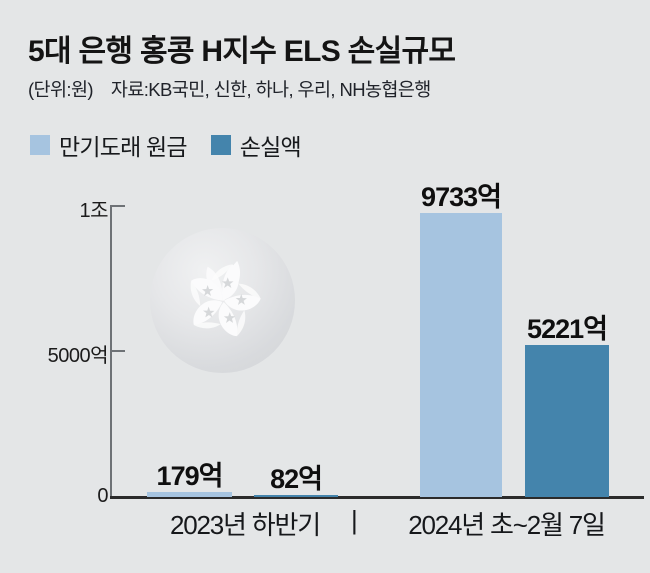 Image resolution: width=650 pixels, height=573 pixels. I want to click on x-axis-label-2023: 2023년 하반기, so click(245, 525).